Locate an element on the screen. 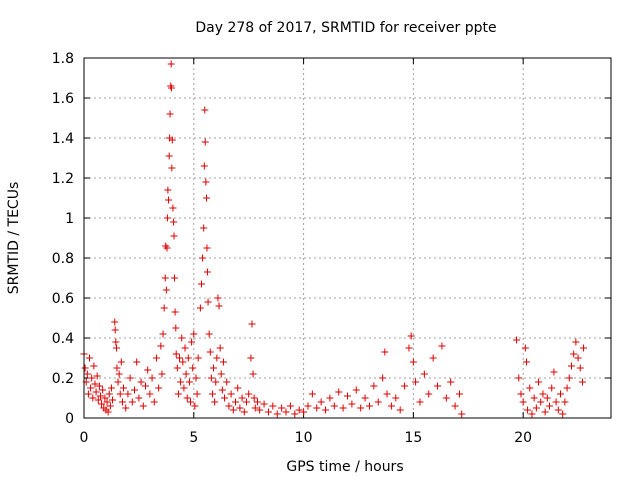 Image resolution: width=640 pixels, height=480 pixels. y-tick-label: 1.6 is located at coordinates (63, 99).